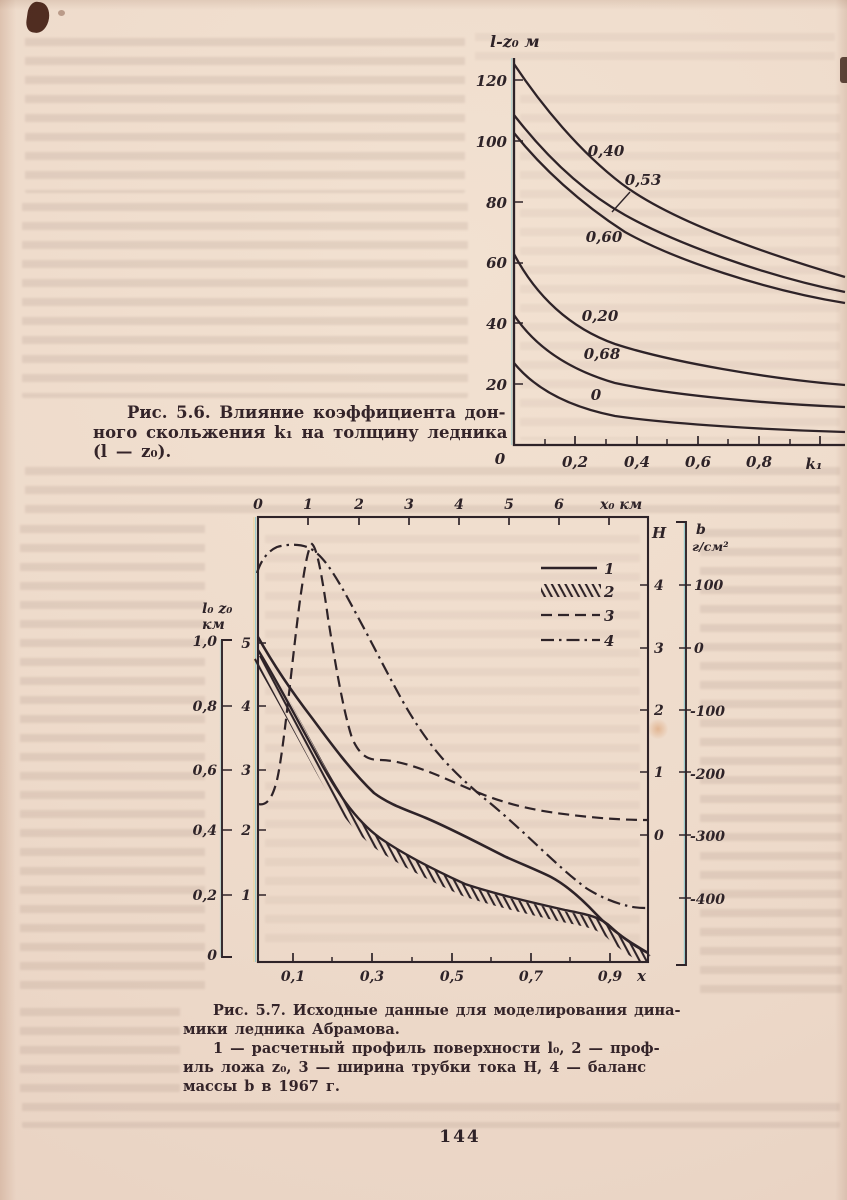  What do you see at coordinates (205, 831) in the screenshot?
I see `fig57-left-outer-tick-label: 0,4` at bounding box center [205, 831].